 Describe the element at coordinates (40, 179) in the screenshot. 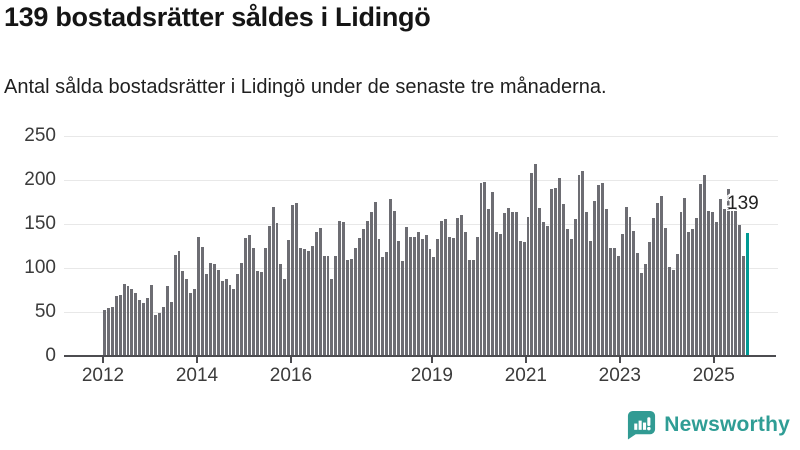

I see `y-tick-label: 200` at that location.